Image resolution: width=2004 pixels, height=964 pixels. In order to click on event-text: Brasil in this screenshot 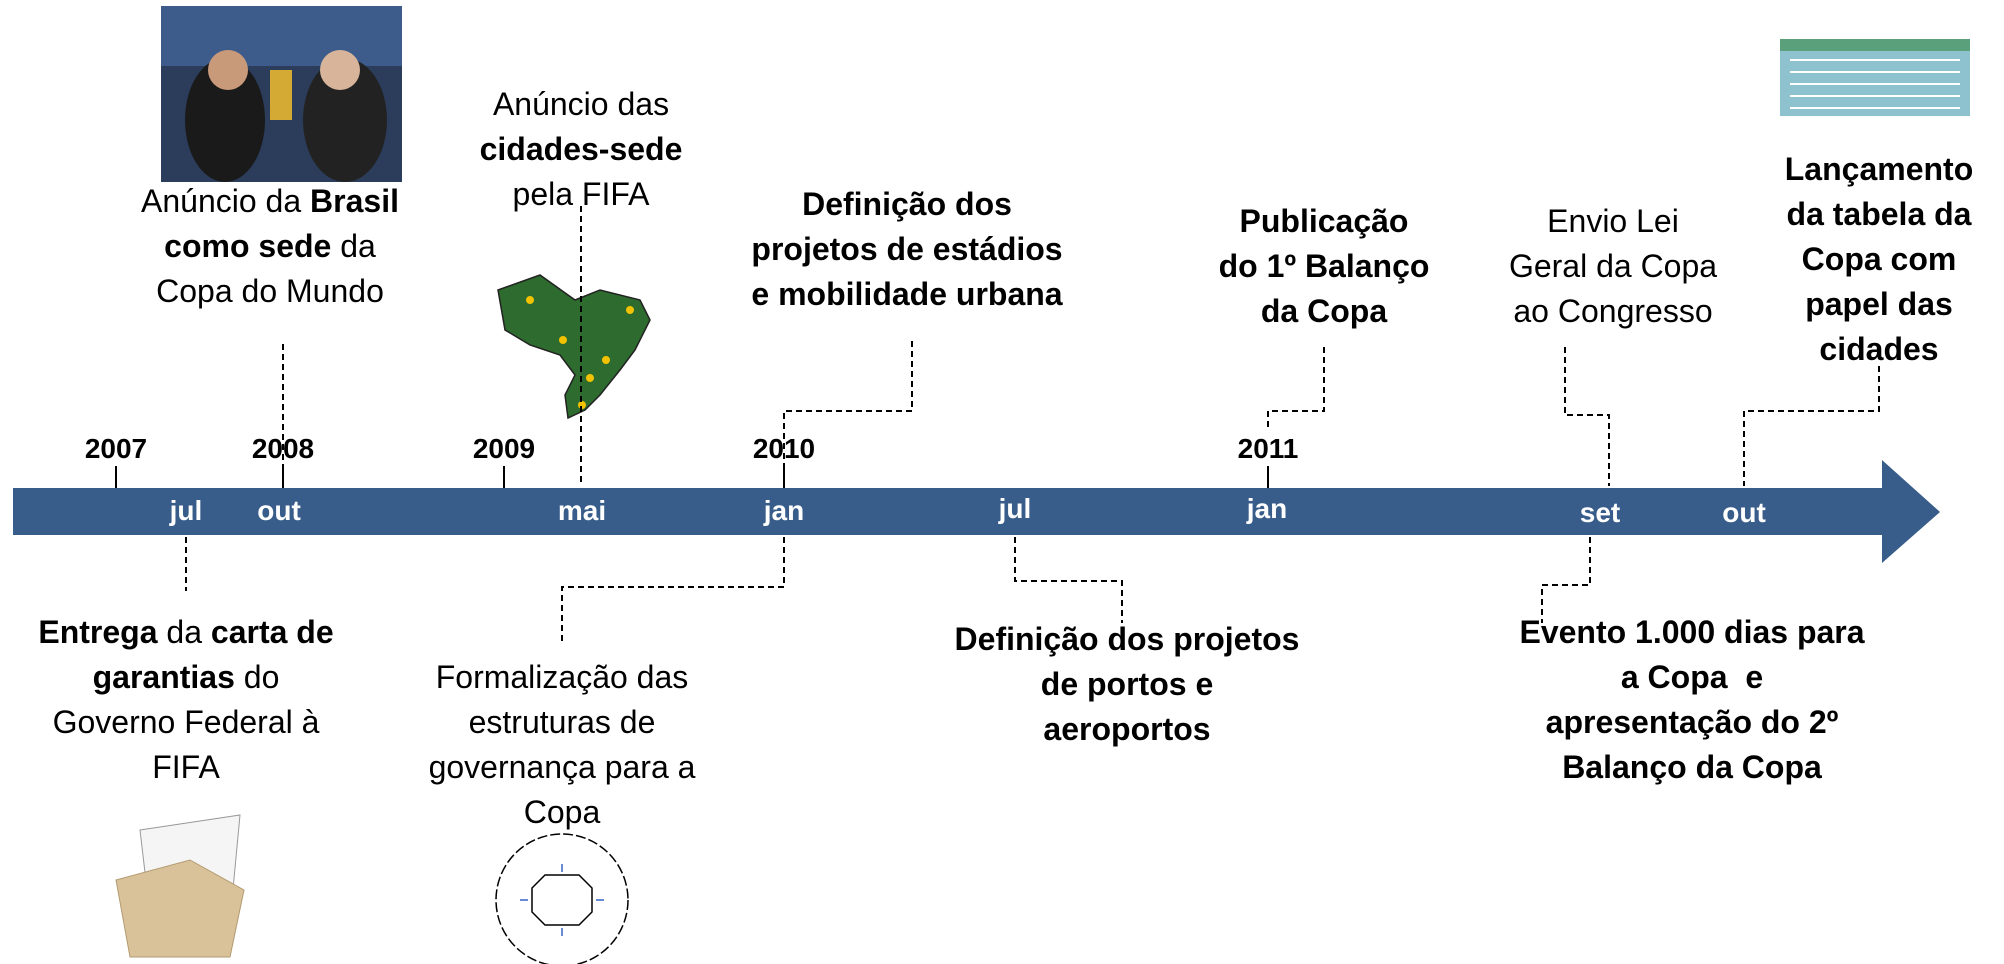, I will do `click(354, 201)`.